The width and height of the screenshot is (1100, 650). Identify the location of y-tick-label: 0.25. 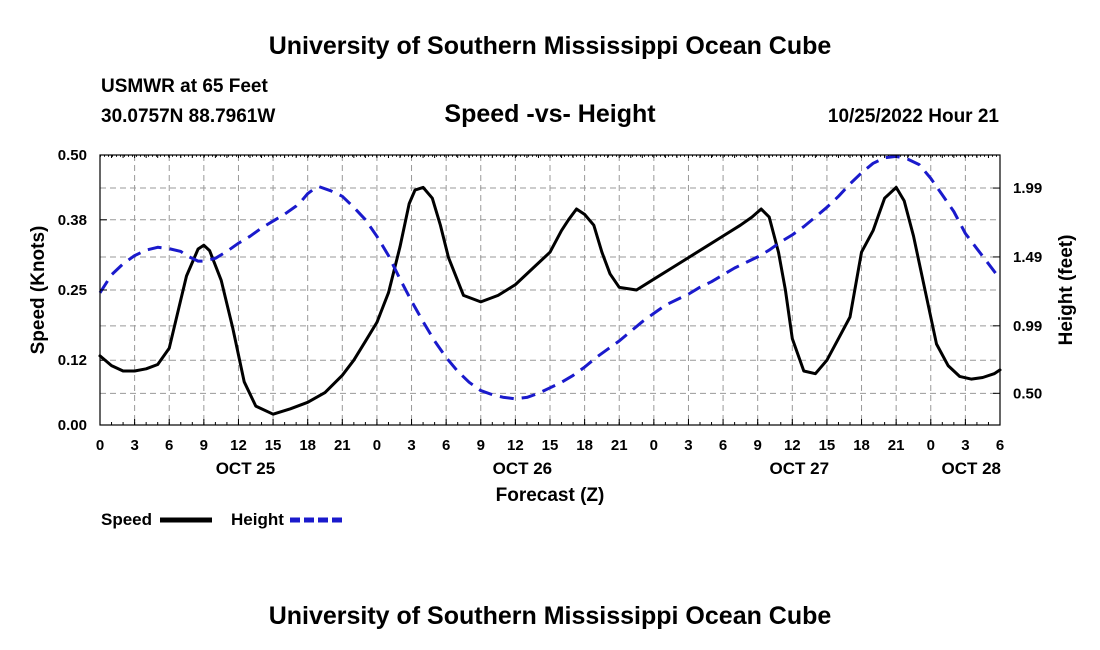
(72, 290).